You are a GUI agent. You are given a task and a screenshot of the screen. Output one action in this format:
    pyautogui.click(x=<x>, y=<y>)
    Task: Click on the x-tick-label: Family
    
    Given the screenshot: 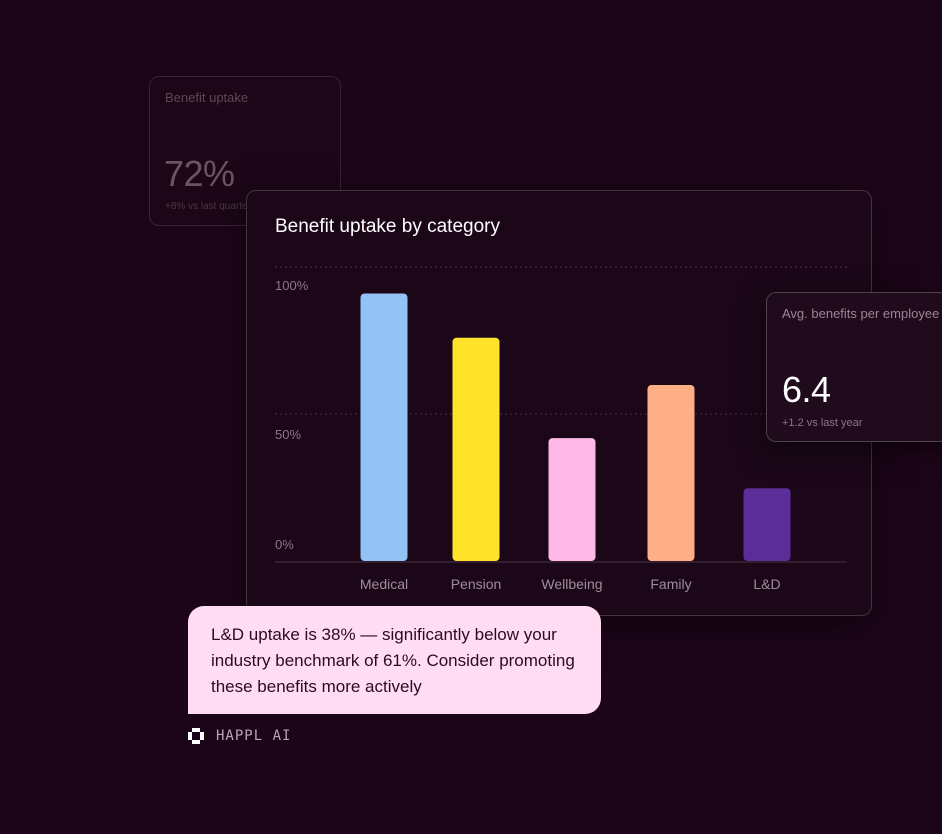 What is the action you would take?
    pyautogui.click(x=670, y=584)
    